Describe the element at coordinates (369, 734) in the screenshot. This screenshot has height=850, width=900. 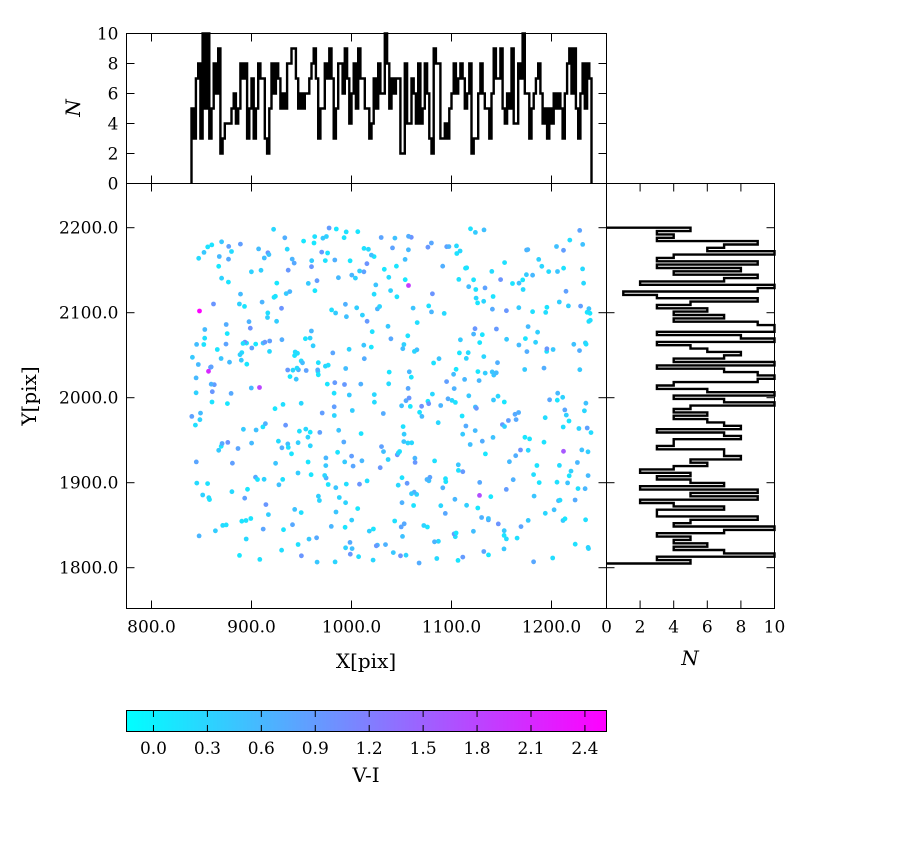
I see `colorbar-ticks: 0.0 0.3 0.6 0.9 1.2 1.5 1.8 2.1 2.4` at that location.